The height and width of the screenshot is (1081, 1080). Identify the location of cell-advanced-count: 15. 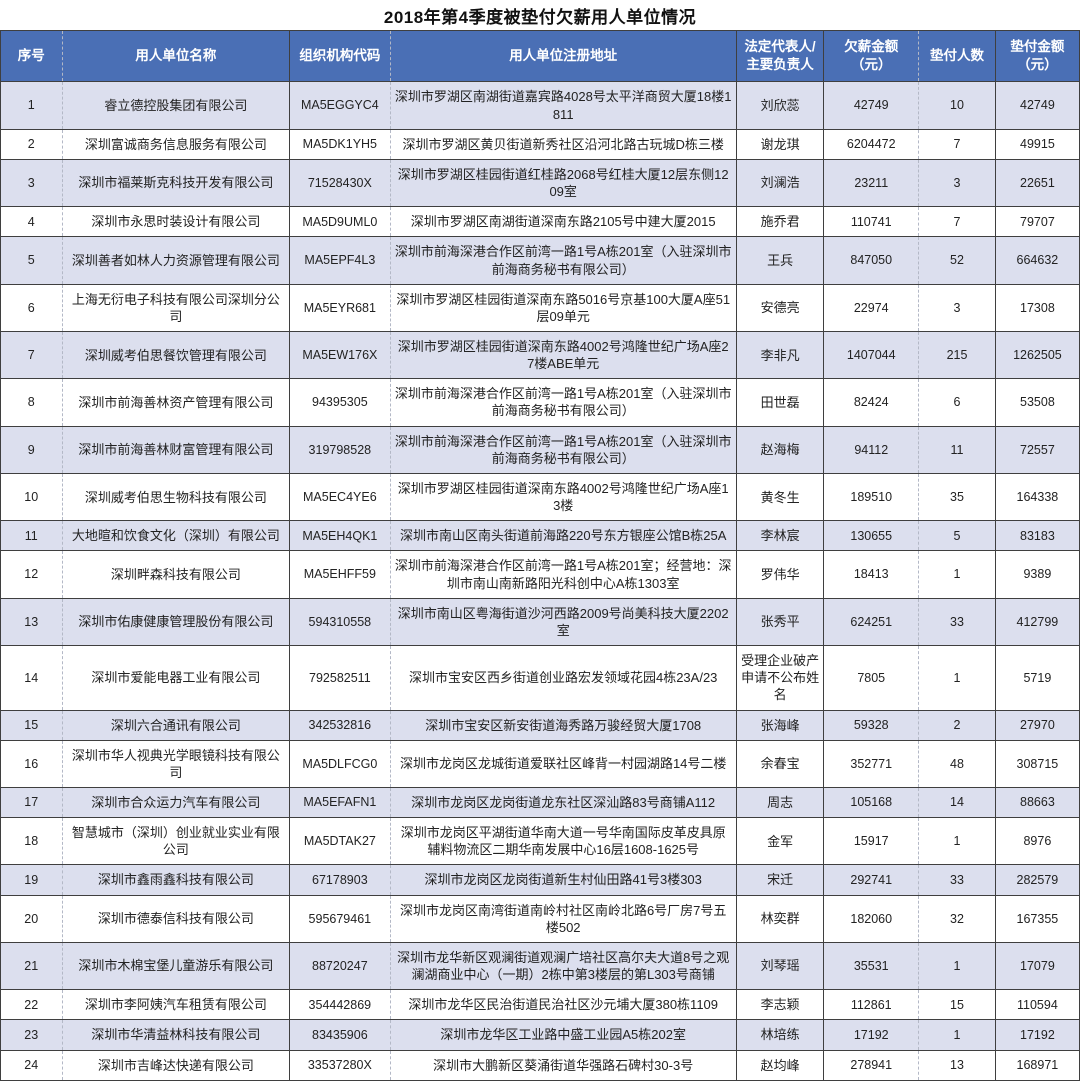
(957, 1005).